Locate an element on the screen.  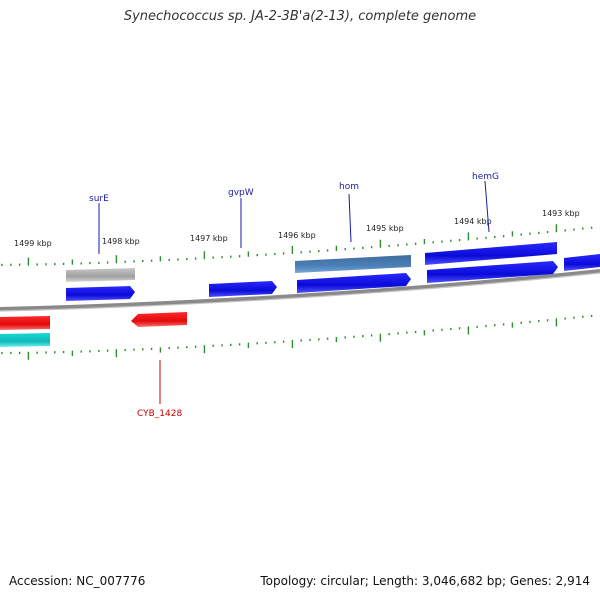
svg-text: CYB_1428 is located at coordinates (159, 414).